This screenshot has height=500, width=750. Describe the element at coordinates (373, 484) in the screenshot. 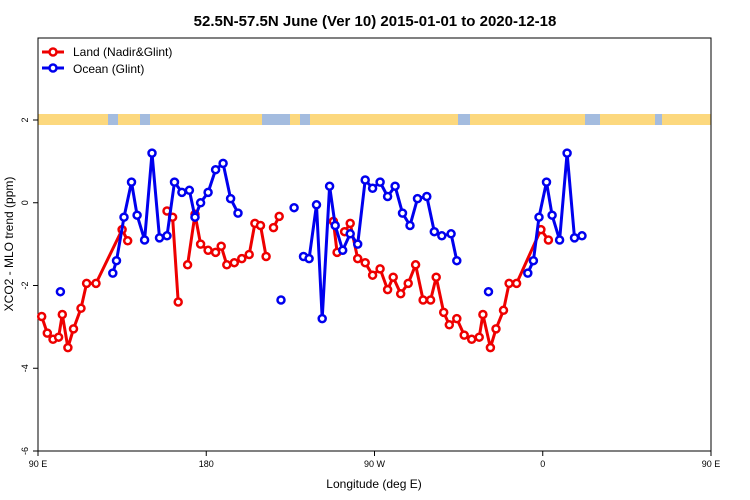

I see `x-axis-title: Longitude (deg E)` at that location.